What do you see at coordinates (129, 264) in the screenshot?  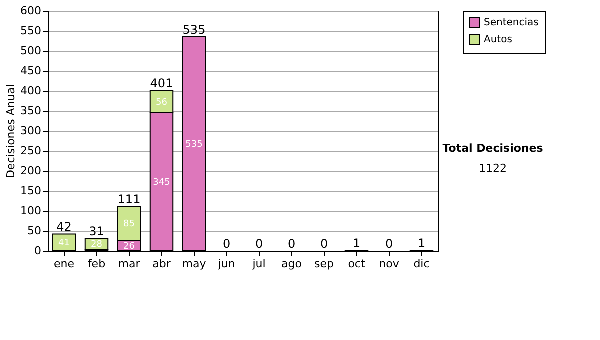 I see `x-tick-label: mar` at bounding box center [129, 264].